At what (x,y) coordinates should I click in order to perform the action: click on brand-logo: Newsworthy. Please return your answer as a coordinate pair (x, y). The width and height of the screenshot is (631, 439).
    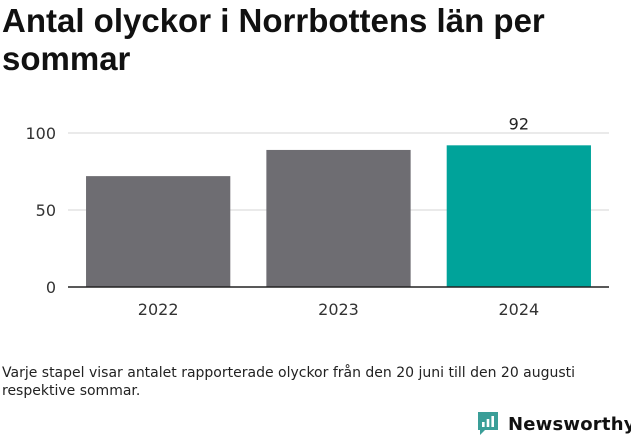
    Looking at the image, I should click on (553, 424).